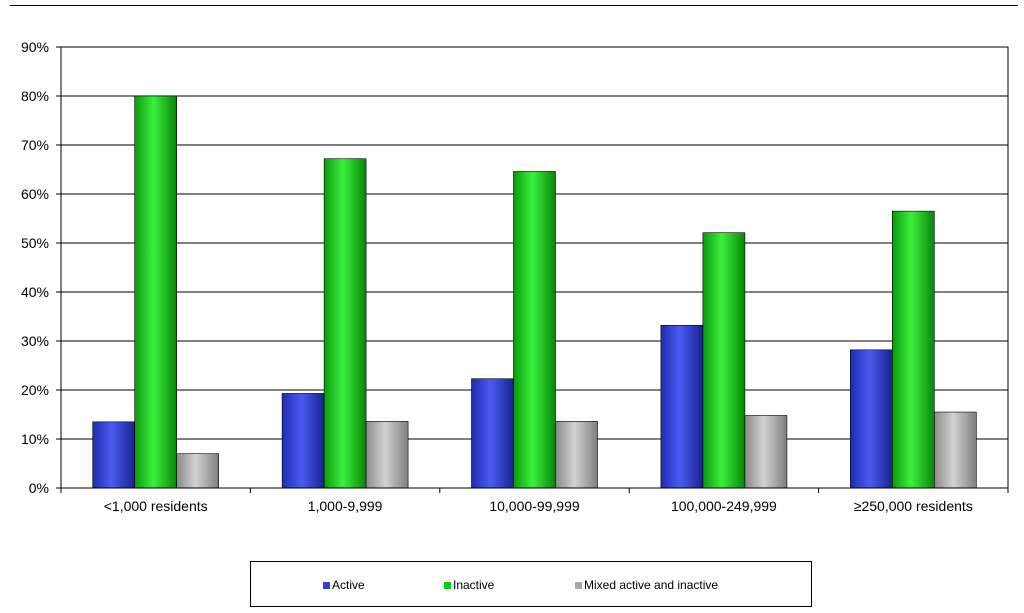 The width and height of the screenshot is (1024, 613). I want to click on y-tick-label: 40%, so click(35, 292).